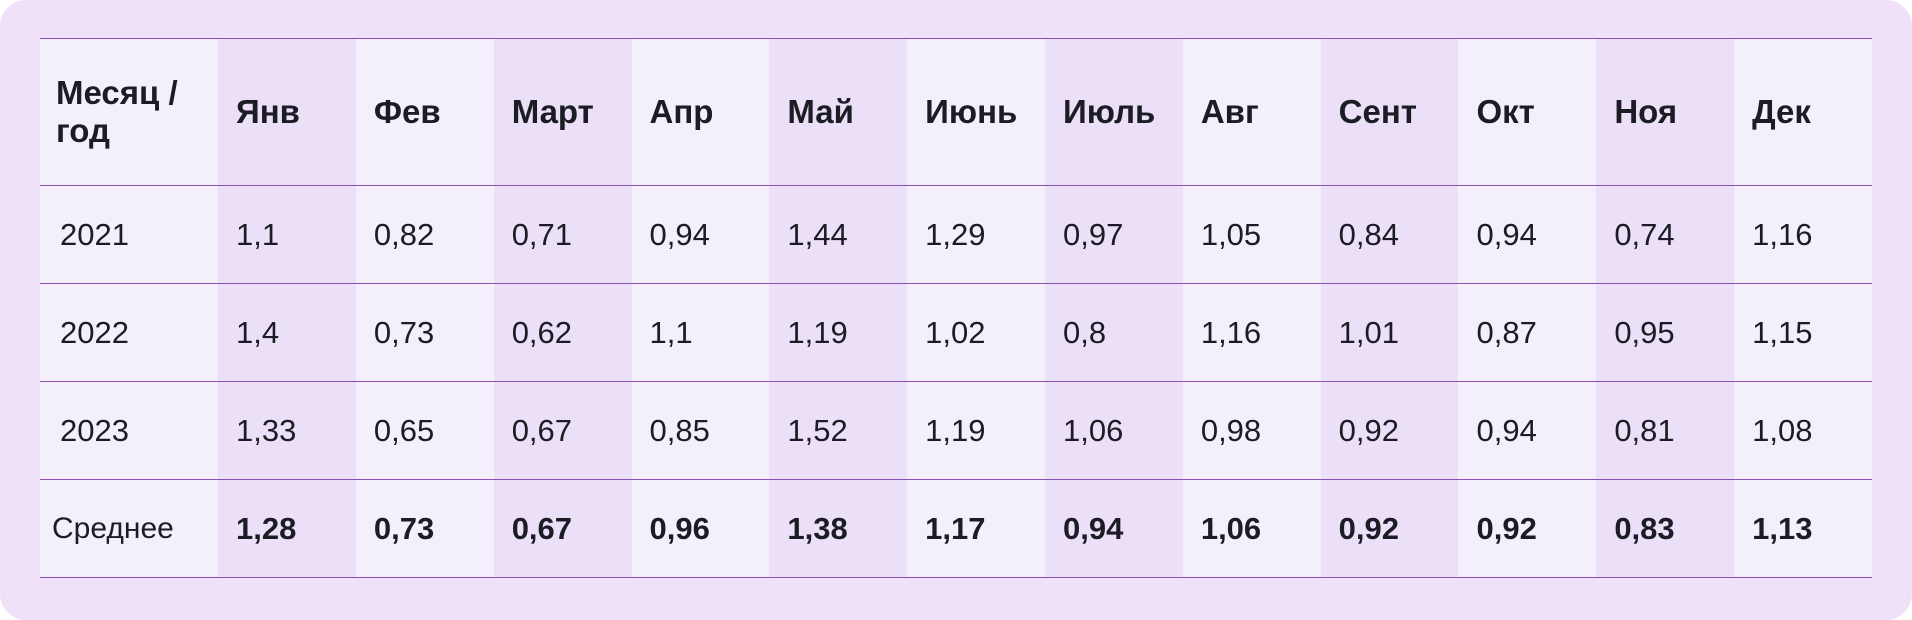 This screenshot has width=1912, height=620. What do you see at coordinates (1368, 430) in the screenshot?
I see `table-cell: 0,92` at bounding box center [1368, 430].